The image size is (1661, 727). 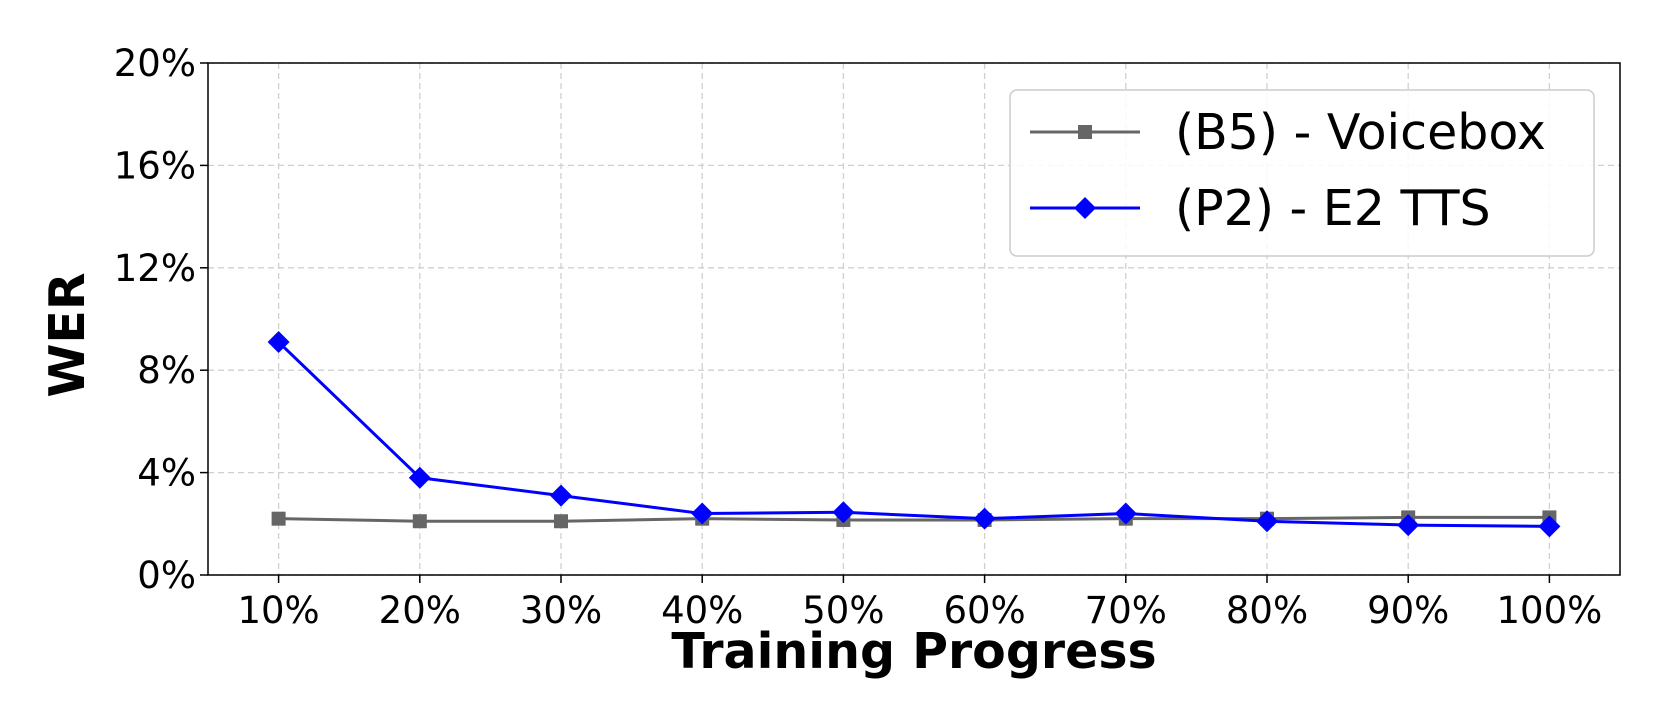 I want to click on y-tick-label: 4%, so click(x=166, y=473).